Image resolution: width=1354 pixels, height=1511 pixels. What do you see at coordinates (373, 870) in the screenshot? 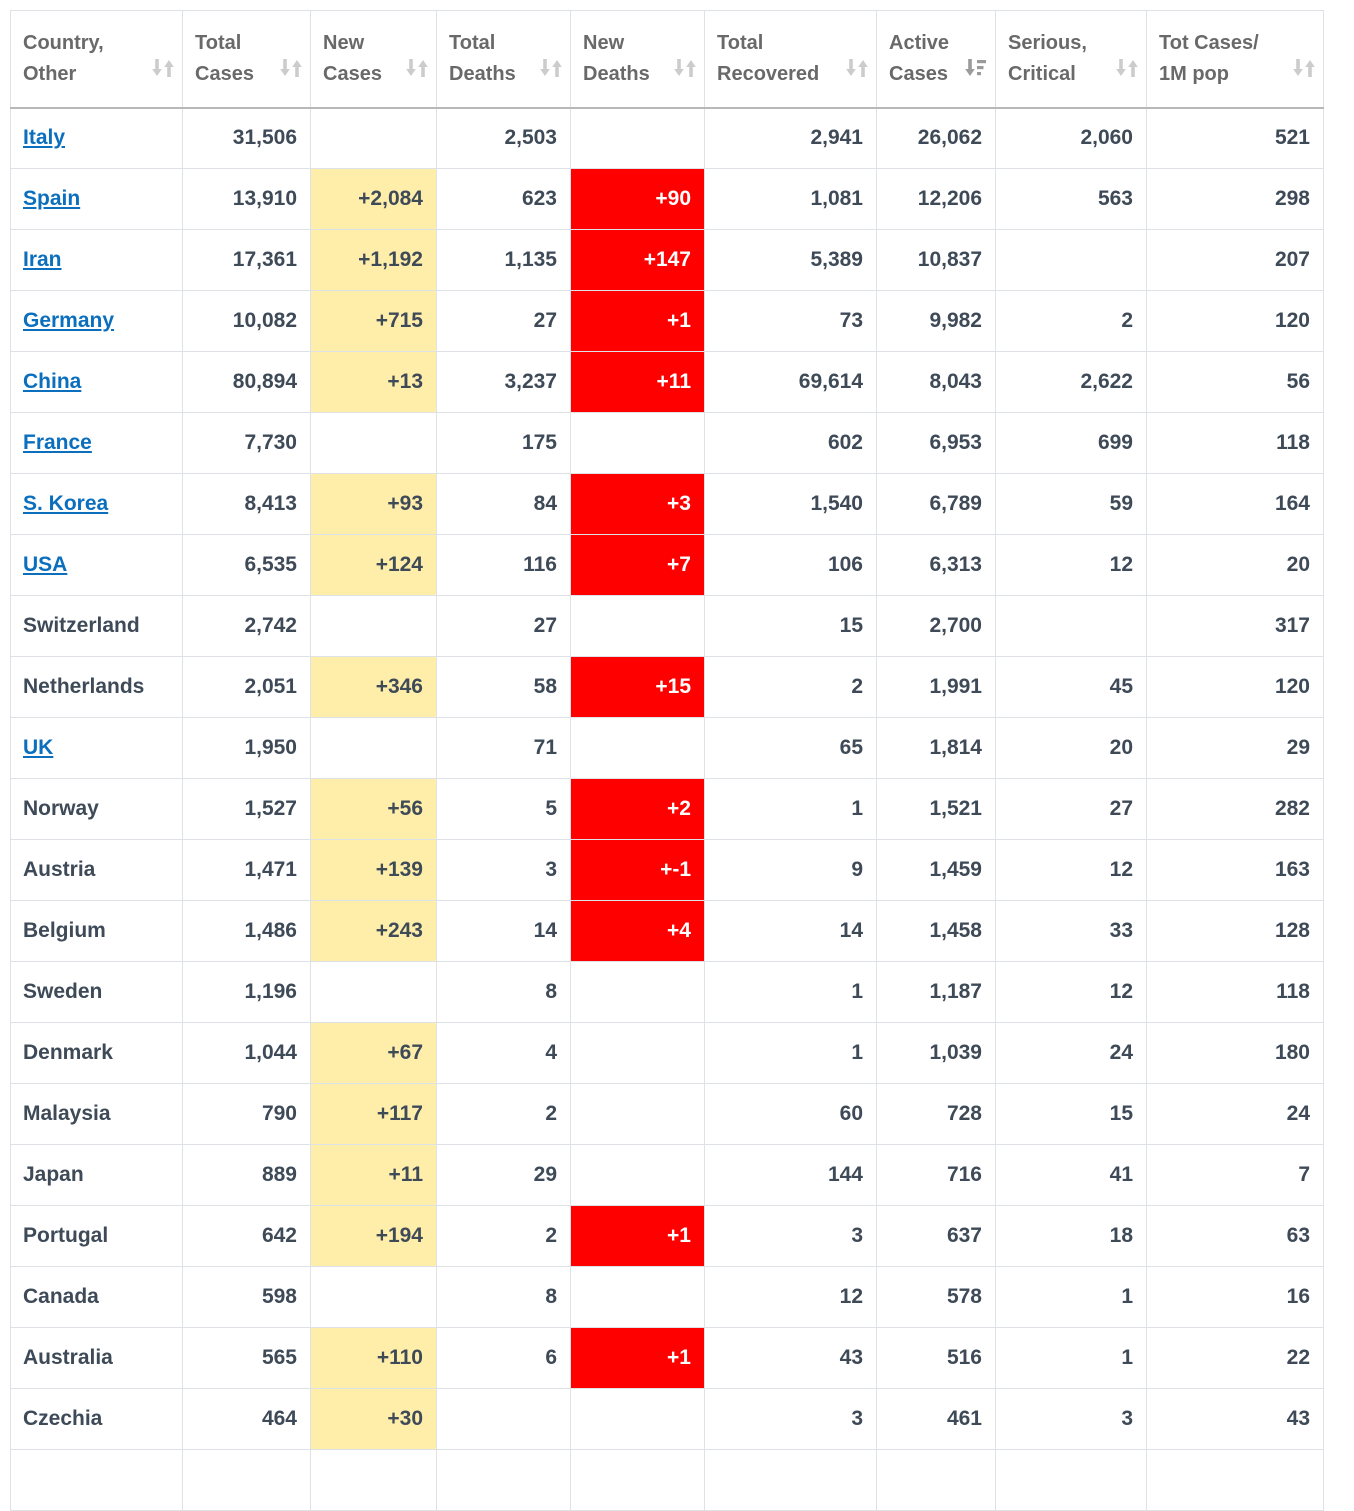
I see `new-cases-cell: +139` at bounding box center [373, 870].